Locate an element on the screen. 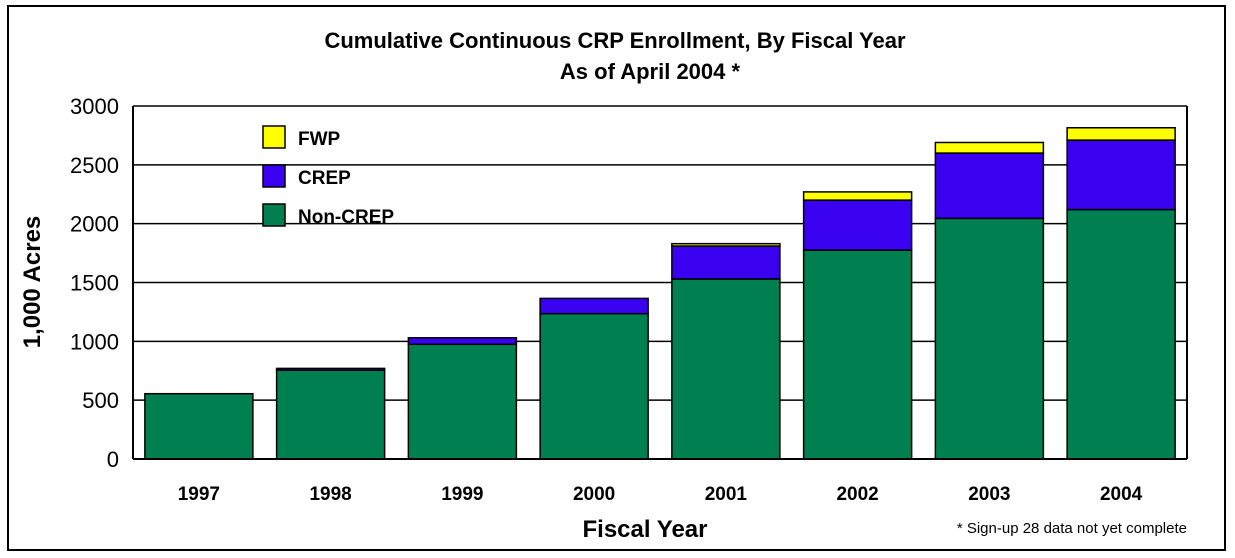 Image resolution: width=1235 pixels, height=558 pixels. x-tick-label: 1999 is located at coordinates (462, 494).